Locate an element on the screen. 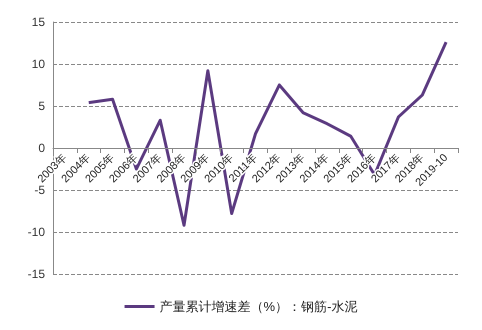 Image resolution: width=482 pixels, height=330 pixels. y-tick-label: -15 is located at coordinates (37, 274).